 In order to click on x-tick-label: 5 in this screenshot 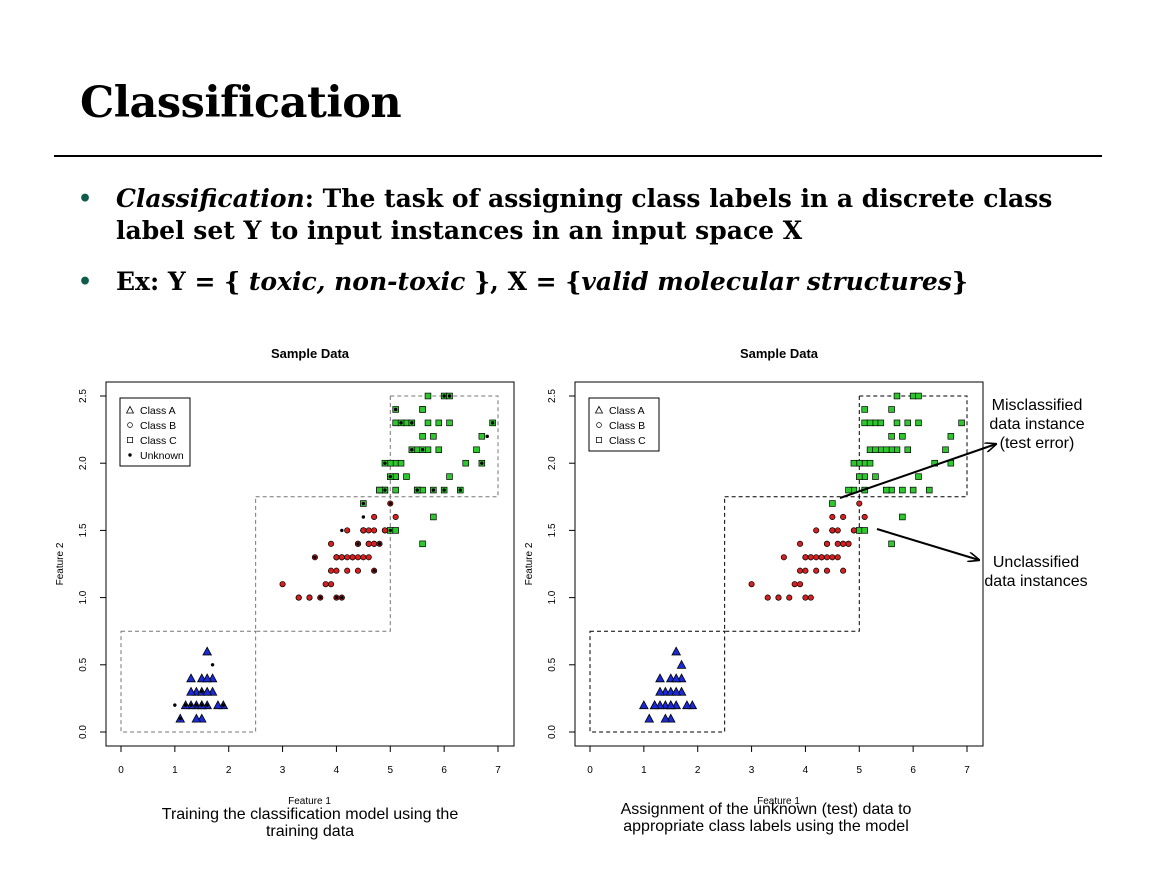, I will do `click(391, 770)`.